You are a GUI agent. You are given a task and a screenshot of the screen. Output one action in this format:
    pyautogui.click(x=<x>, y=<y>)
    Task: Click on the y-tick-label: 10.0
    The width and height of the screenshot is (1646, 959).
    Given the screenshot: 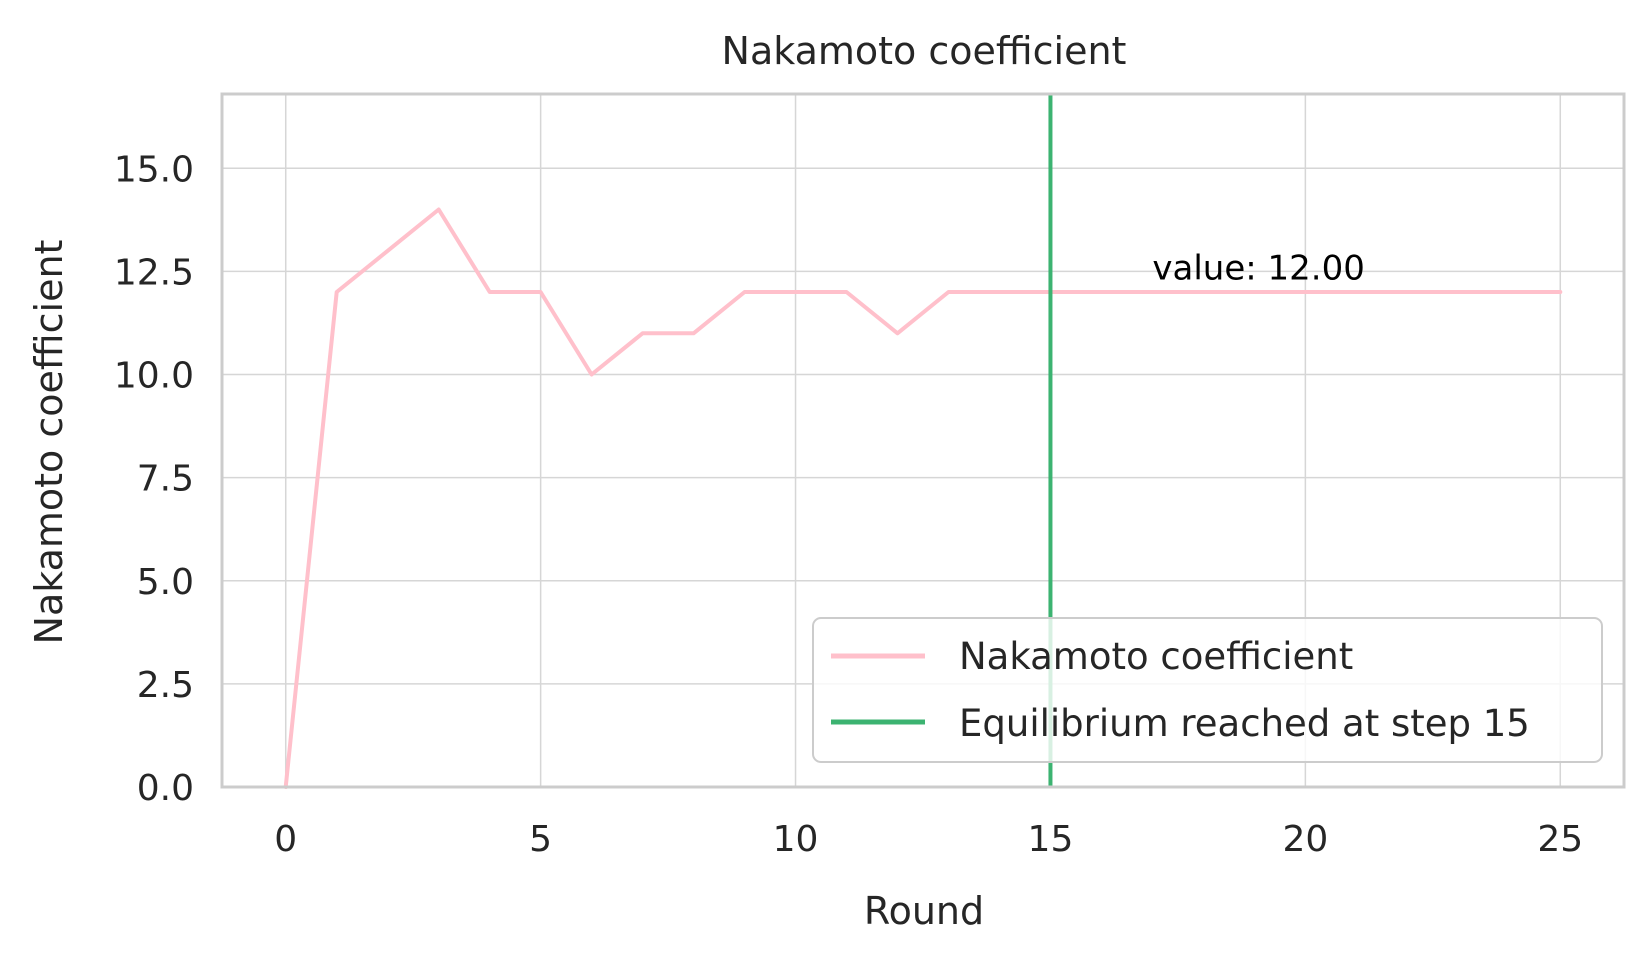 What is the action you would take?
    pyautogui.click(x=154, y=376)
    